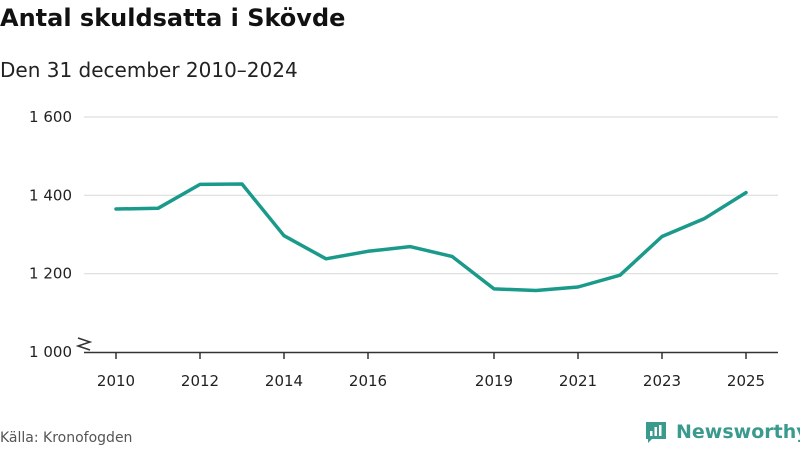 The height and width of the screenshot is (450, 800). I want to click on chart-subtitle: Den 31 december 2010–2024, so click(149, 70).